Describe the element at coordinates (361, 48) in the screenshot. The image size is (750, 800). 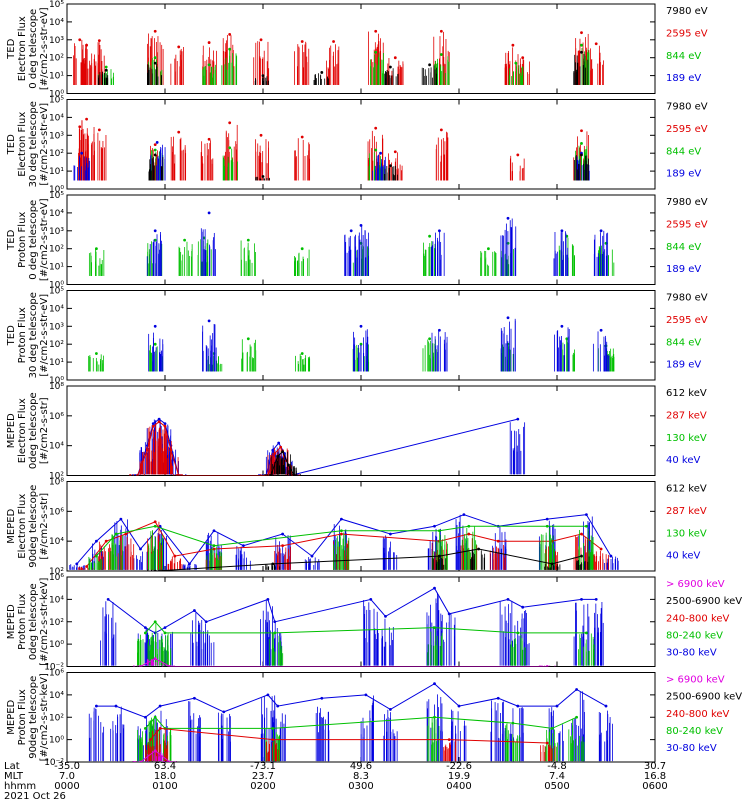
I see `panel-frame` at that location.